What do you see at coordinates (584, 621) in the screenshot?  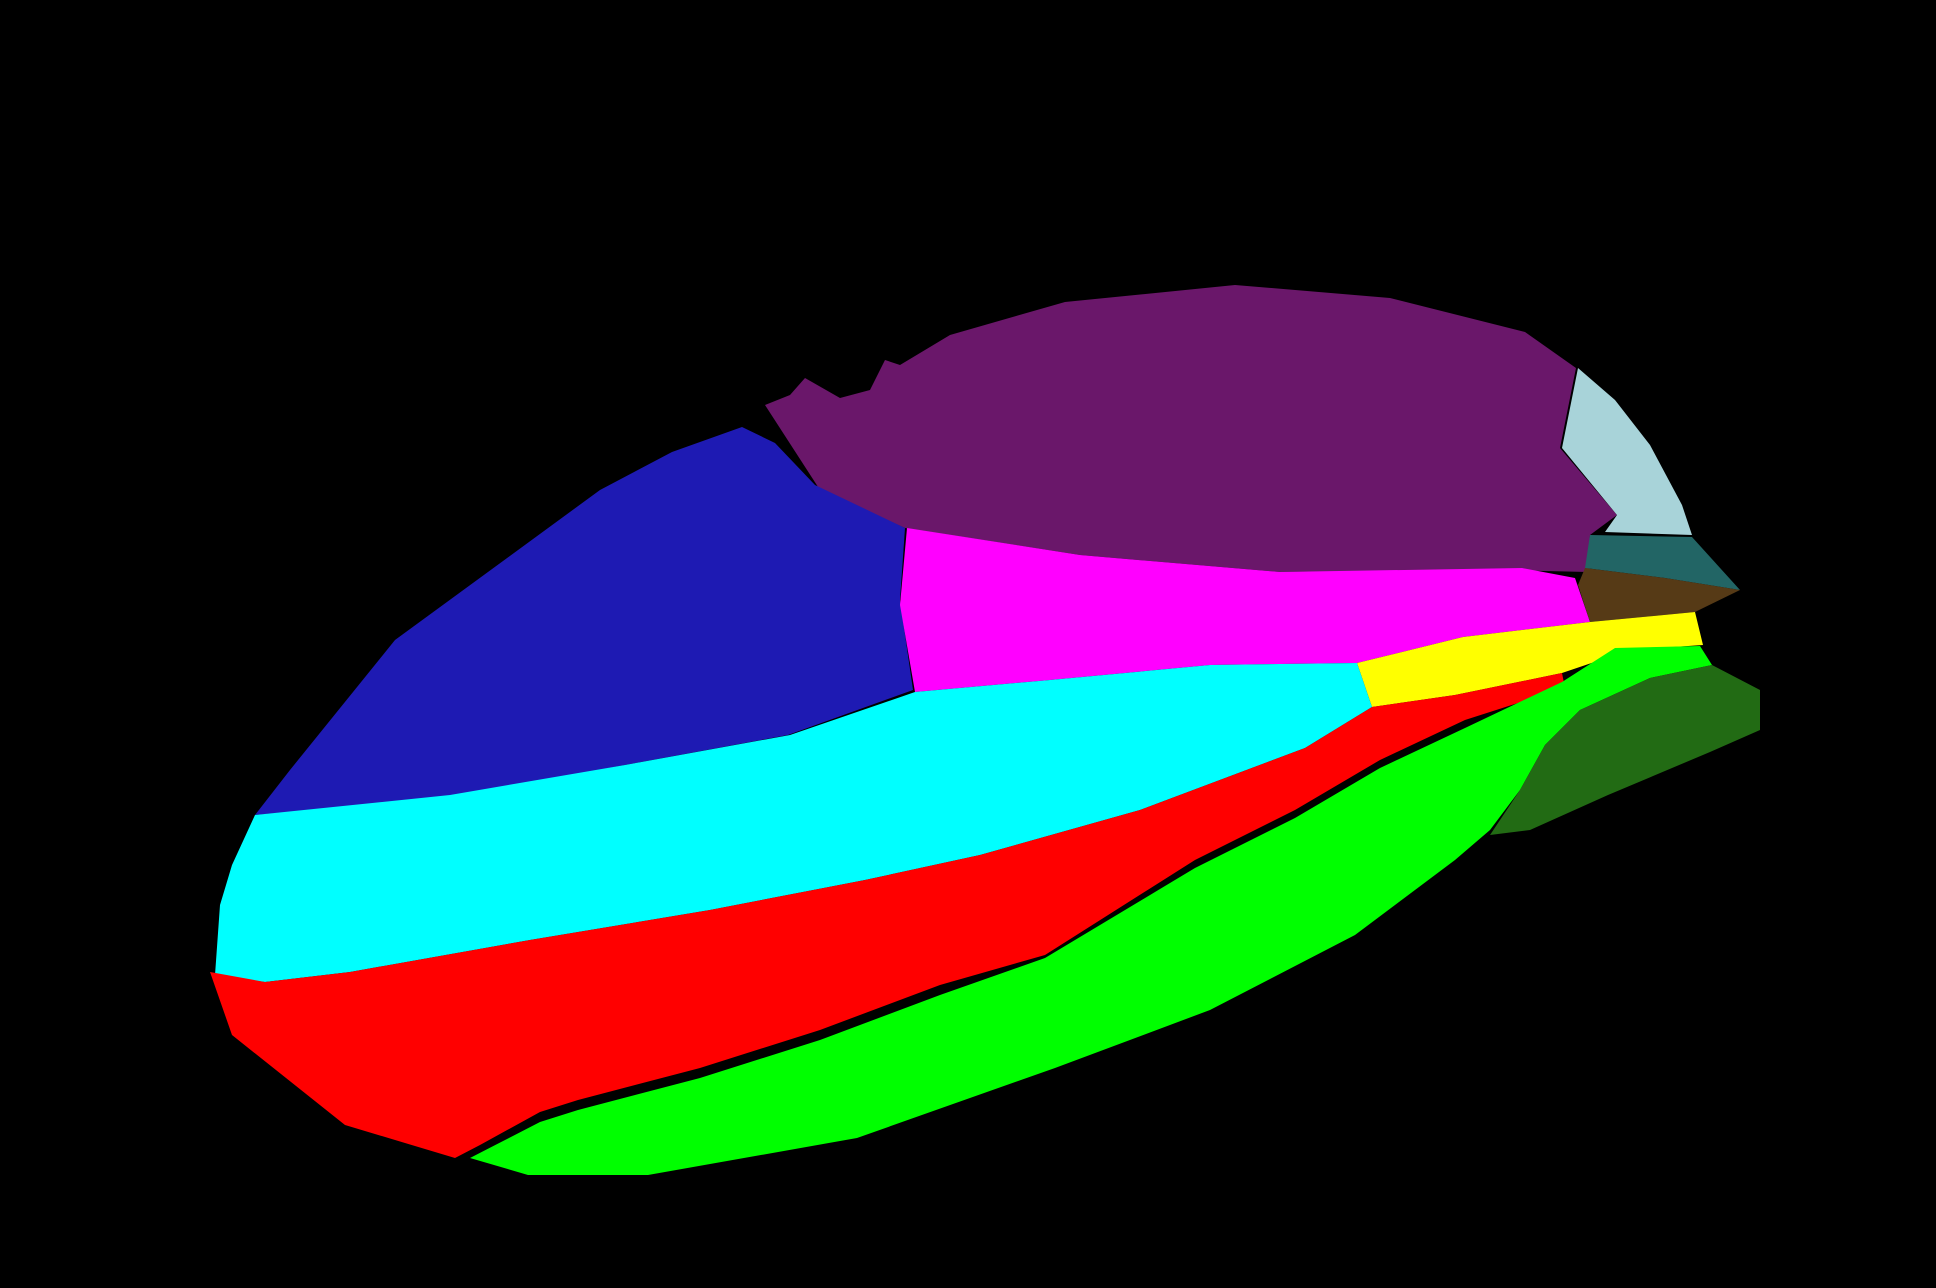 I see `blue-region` at bounding box center [584, 621].